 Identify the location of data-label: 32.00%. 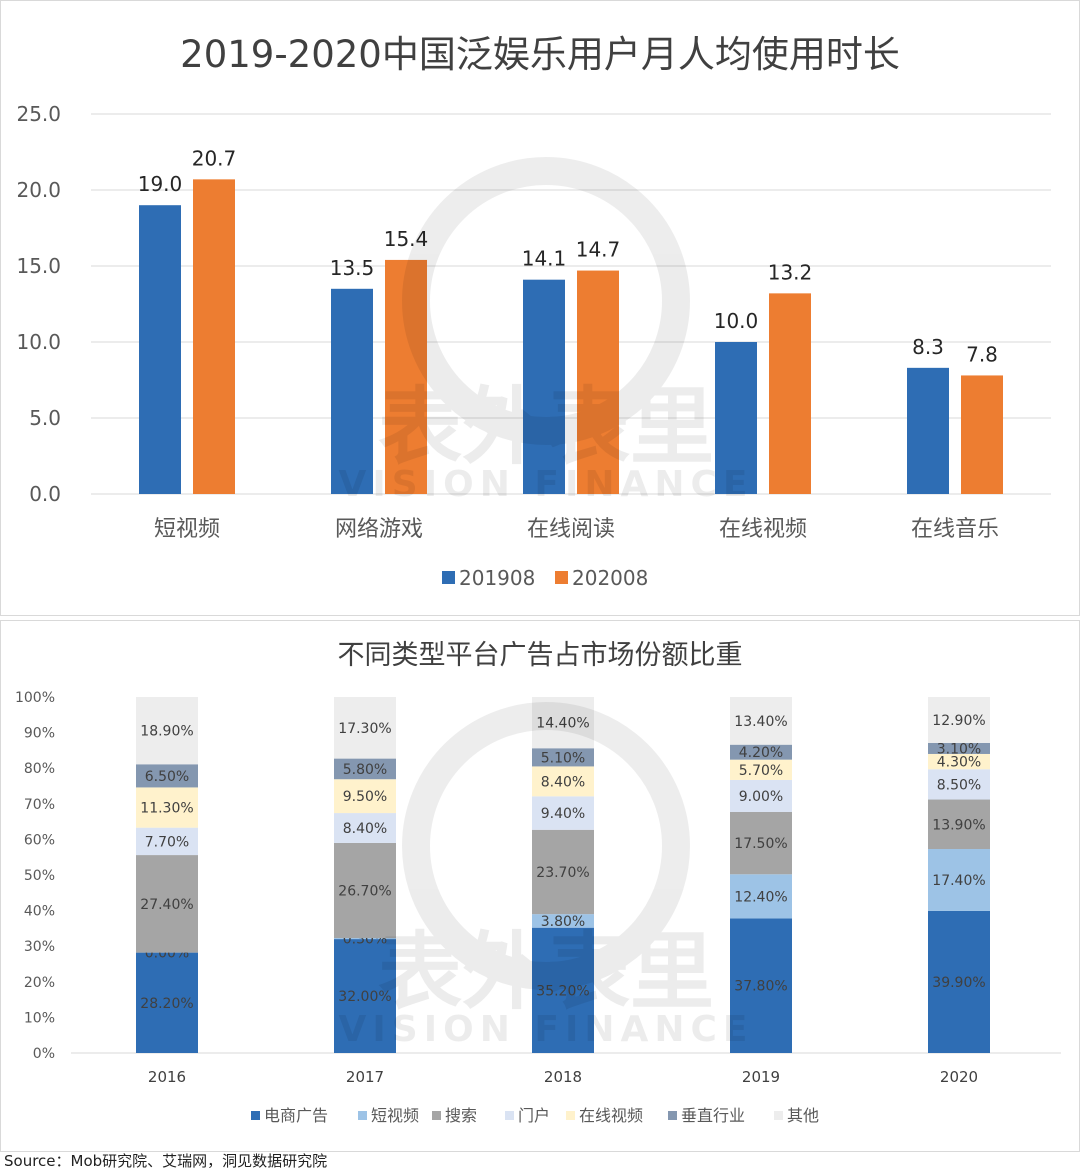
(364, 997).